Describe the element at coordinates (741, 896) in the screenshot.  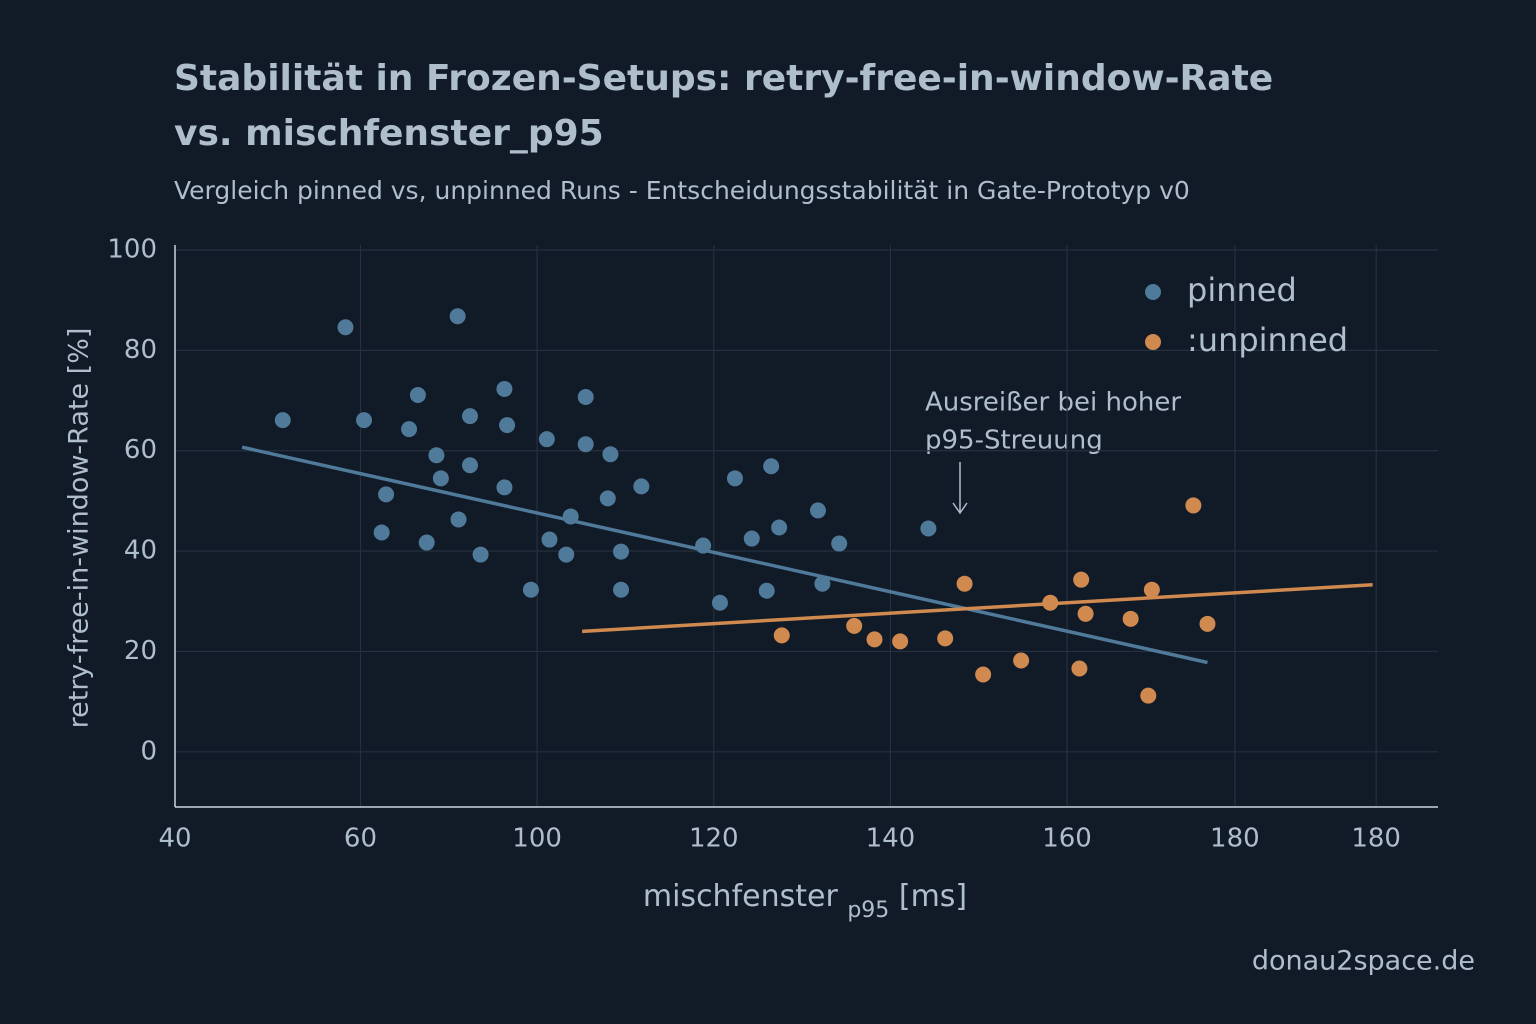
I see `x-label-main: mischfenster` at that location.